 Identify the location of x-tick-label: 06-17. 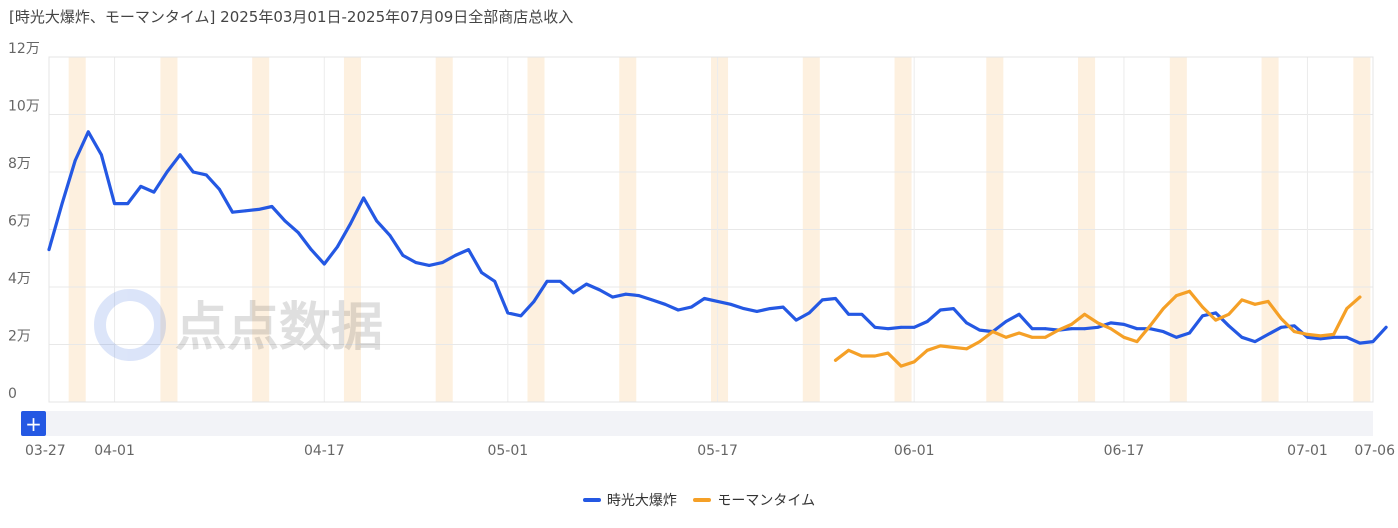
(1124, 451).